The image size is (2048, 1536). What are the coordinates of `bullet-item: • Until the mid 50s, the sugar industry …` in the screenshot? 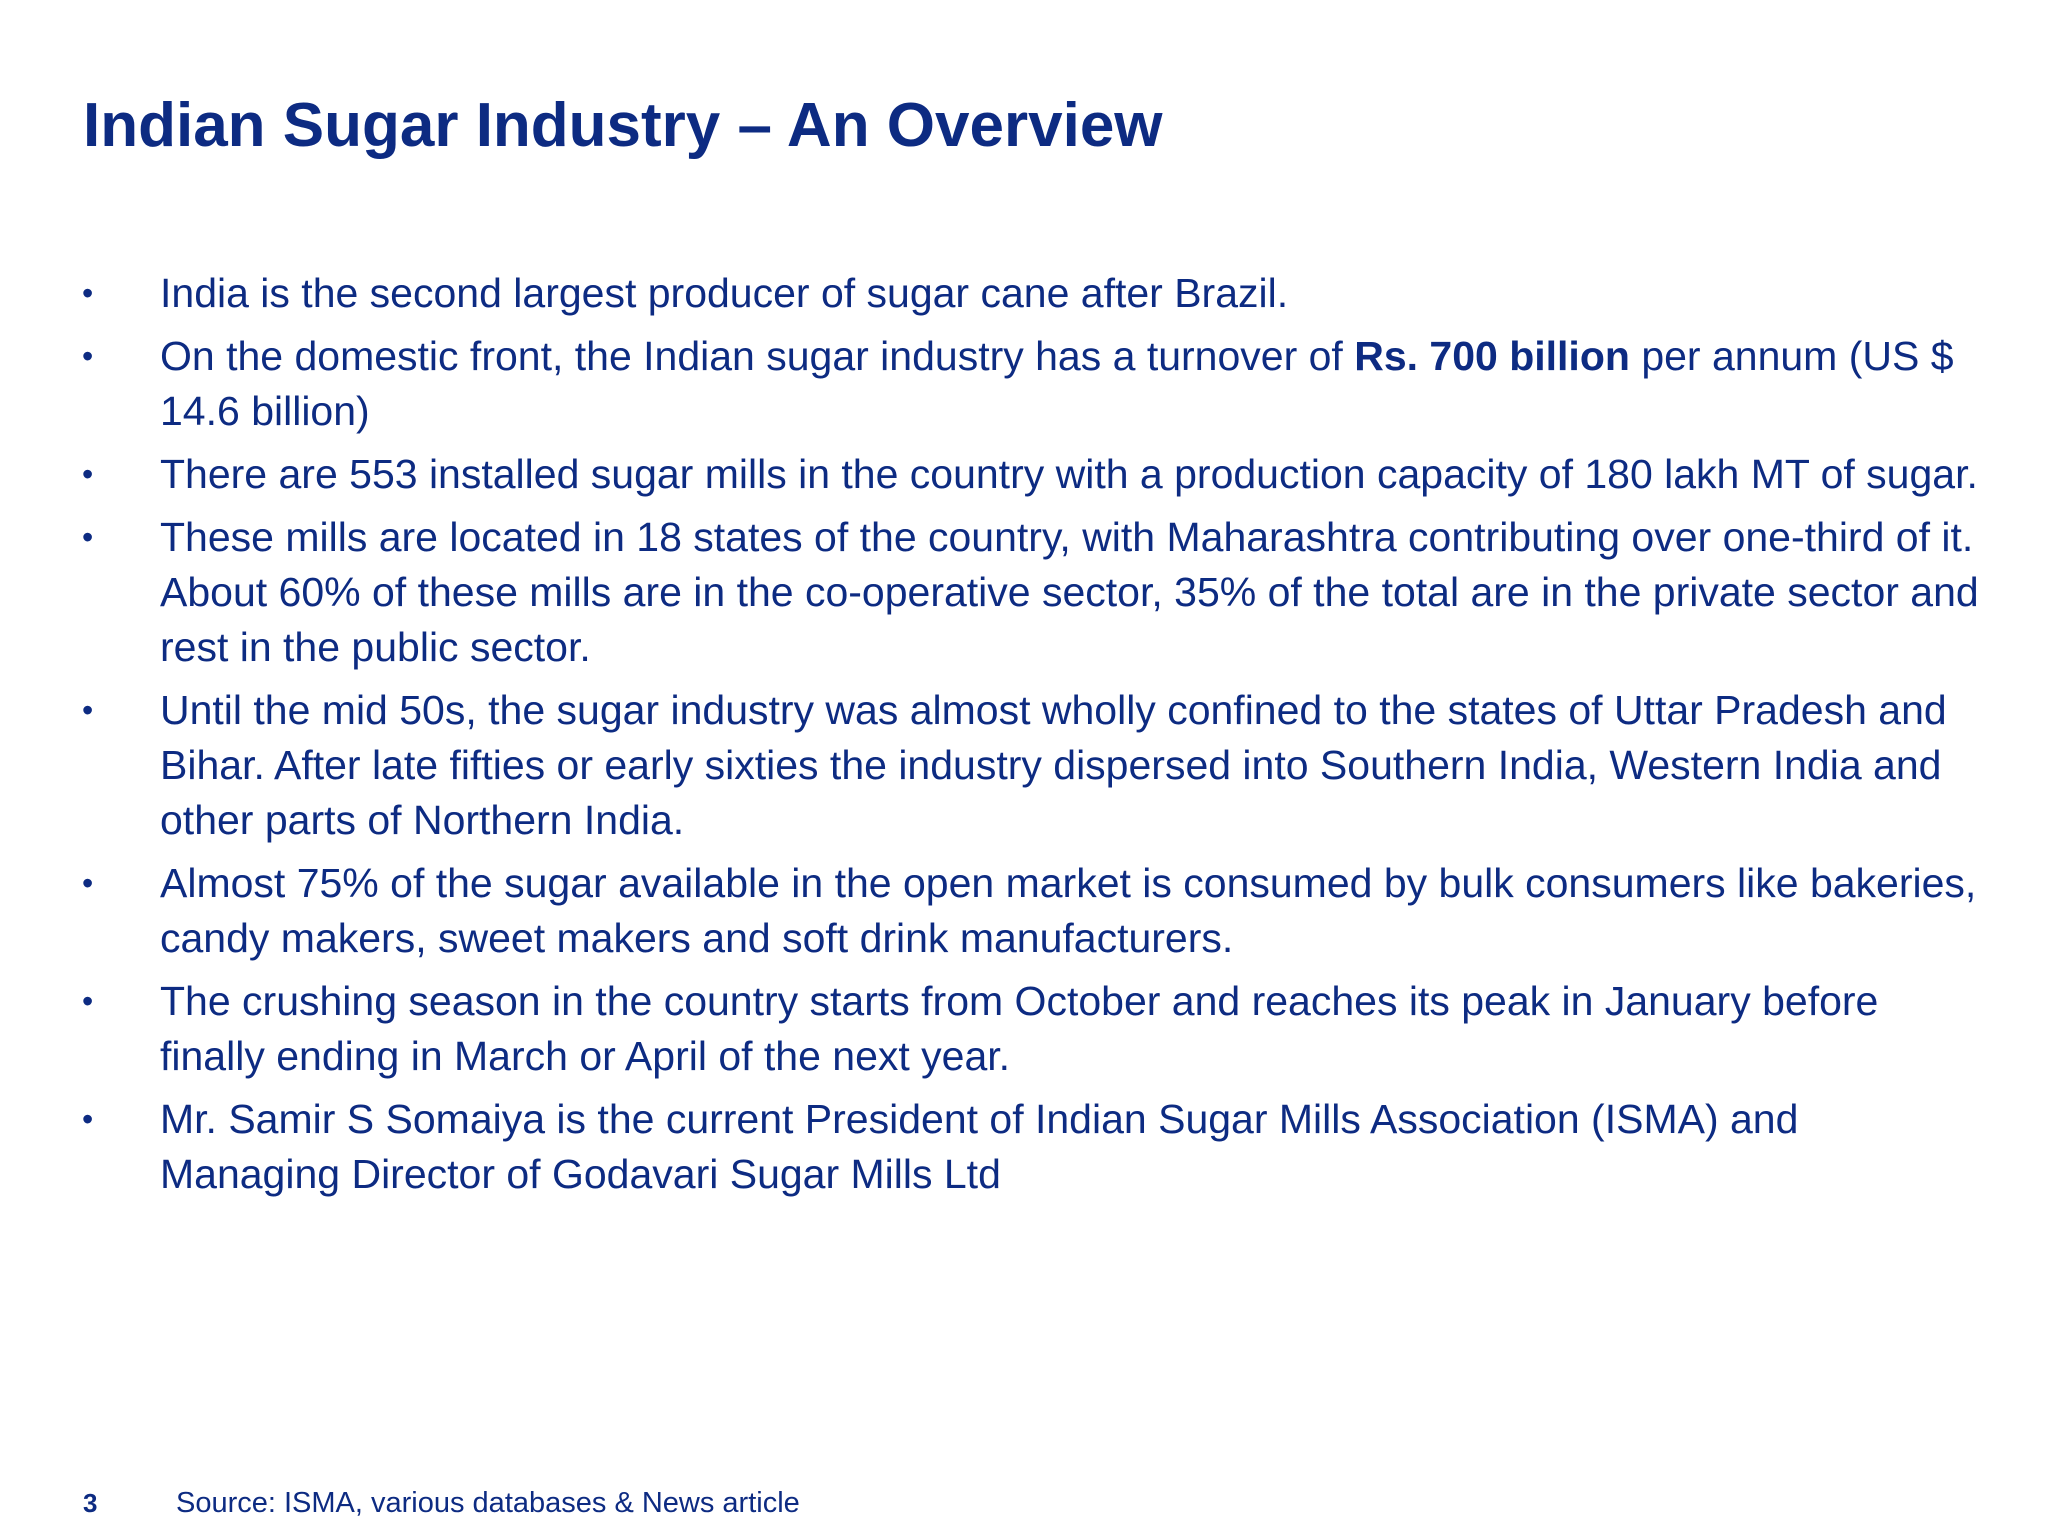 It's located at (1032, 765).